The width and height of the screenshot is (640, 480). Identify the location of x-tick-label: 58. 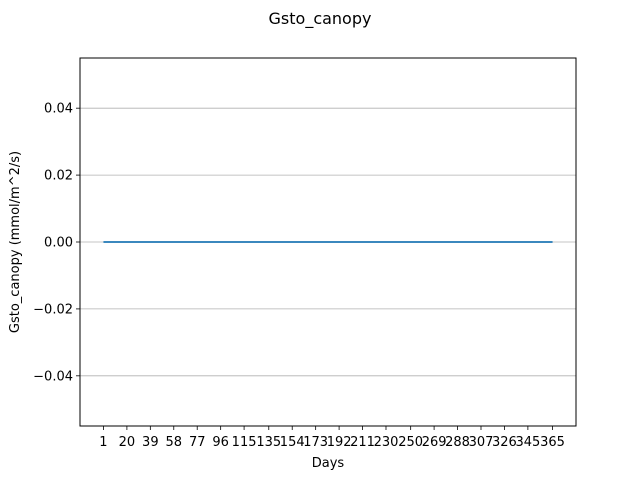
(173, 442).